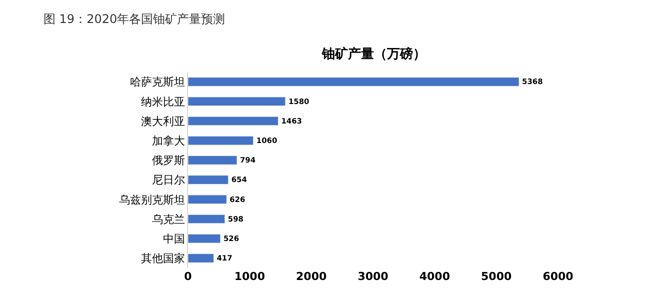  Describe the element at coordinates (168, 219) in the screenshot. I see `y-tick-label: 乌克兰` at that location.